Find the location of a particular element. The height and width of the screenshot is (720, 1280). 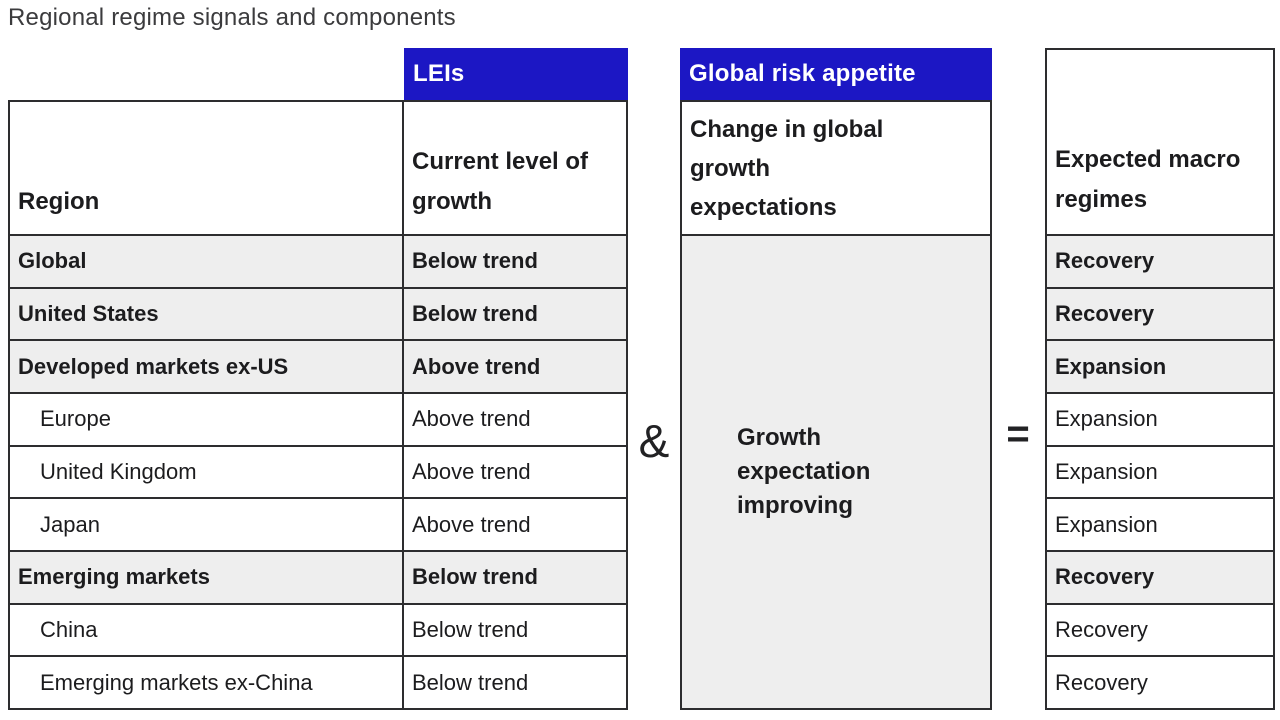

region-growth-table-header: Region Current level of growth is located at coordinates (318, 169).